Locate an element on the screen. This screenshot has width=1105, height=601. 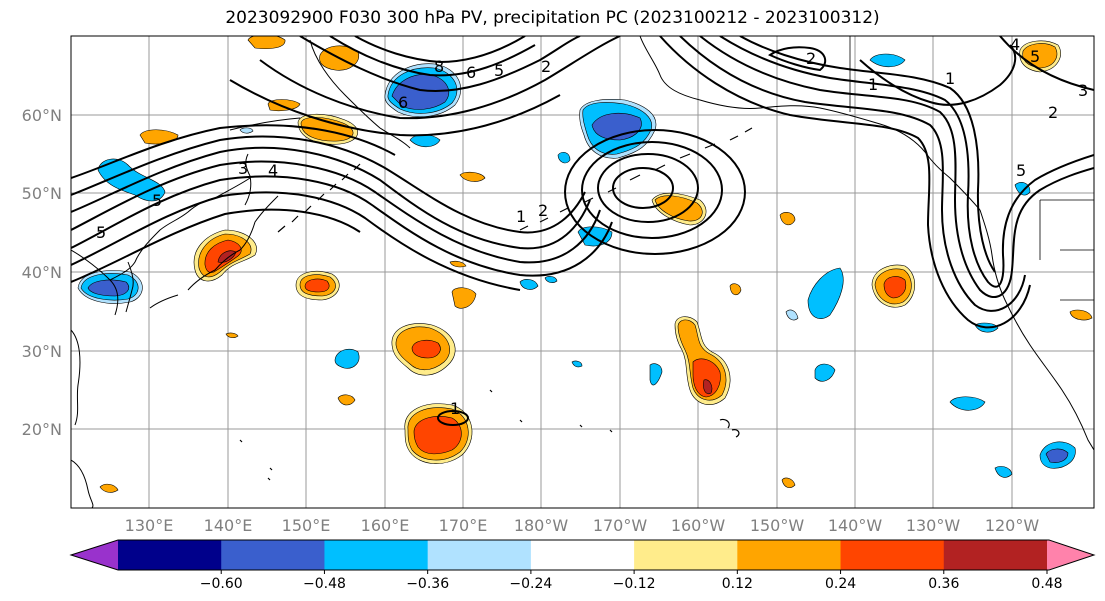
lon-label: 120°W is located at coordinates (1012, 525).